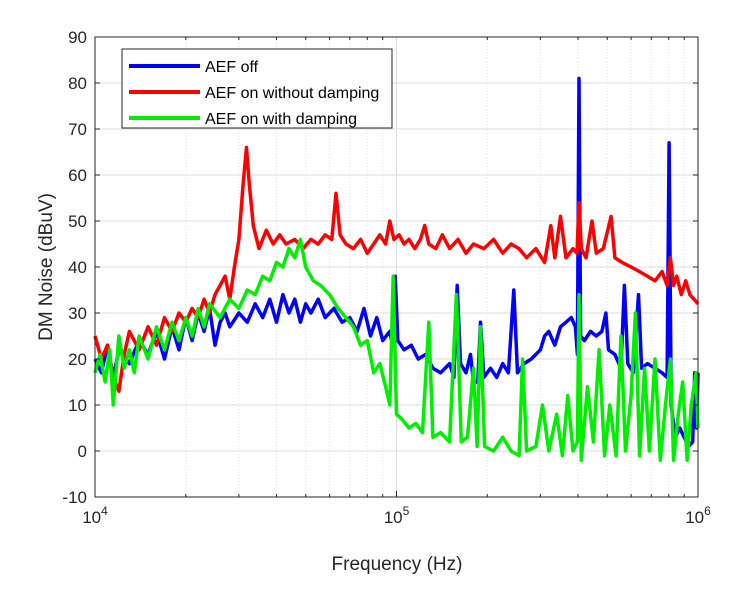 Image resolution: width=738 pixels, height=598 pixels. What do you see at coordinates (406, 511) in the screenshot?
I see `x-tick-exponent: 5` at bounding box center [406, 511].